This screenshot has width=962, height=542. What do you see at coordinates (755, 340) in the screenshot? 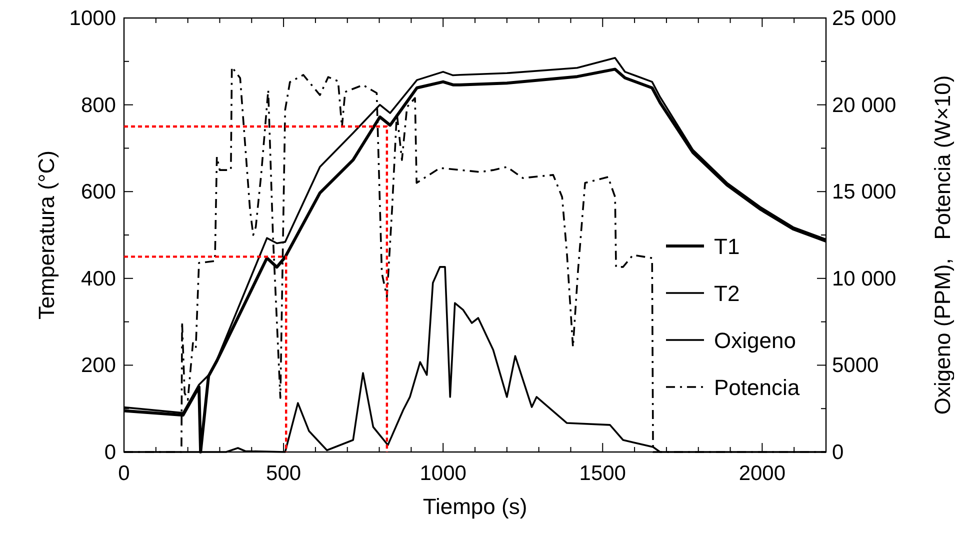
I see `legend-label: Oxigeno` at bounding box center [755, 340].